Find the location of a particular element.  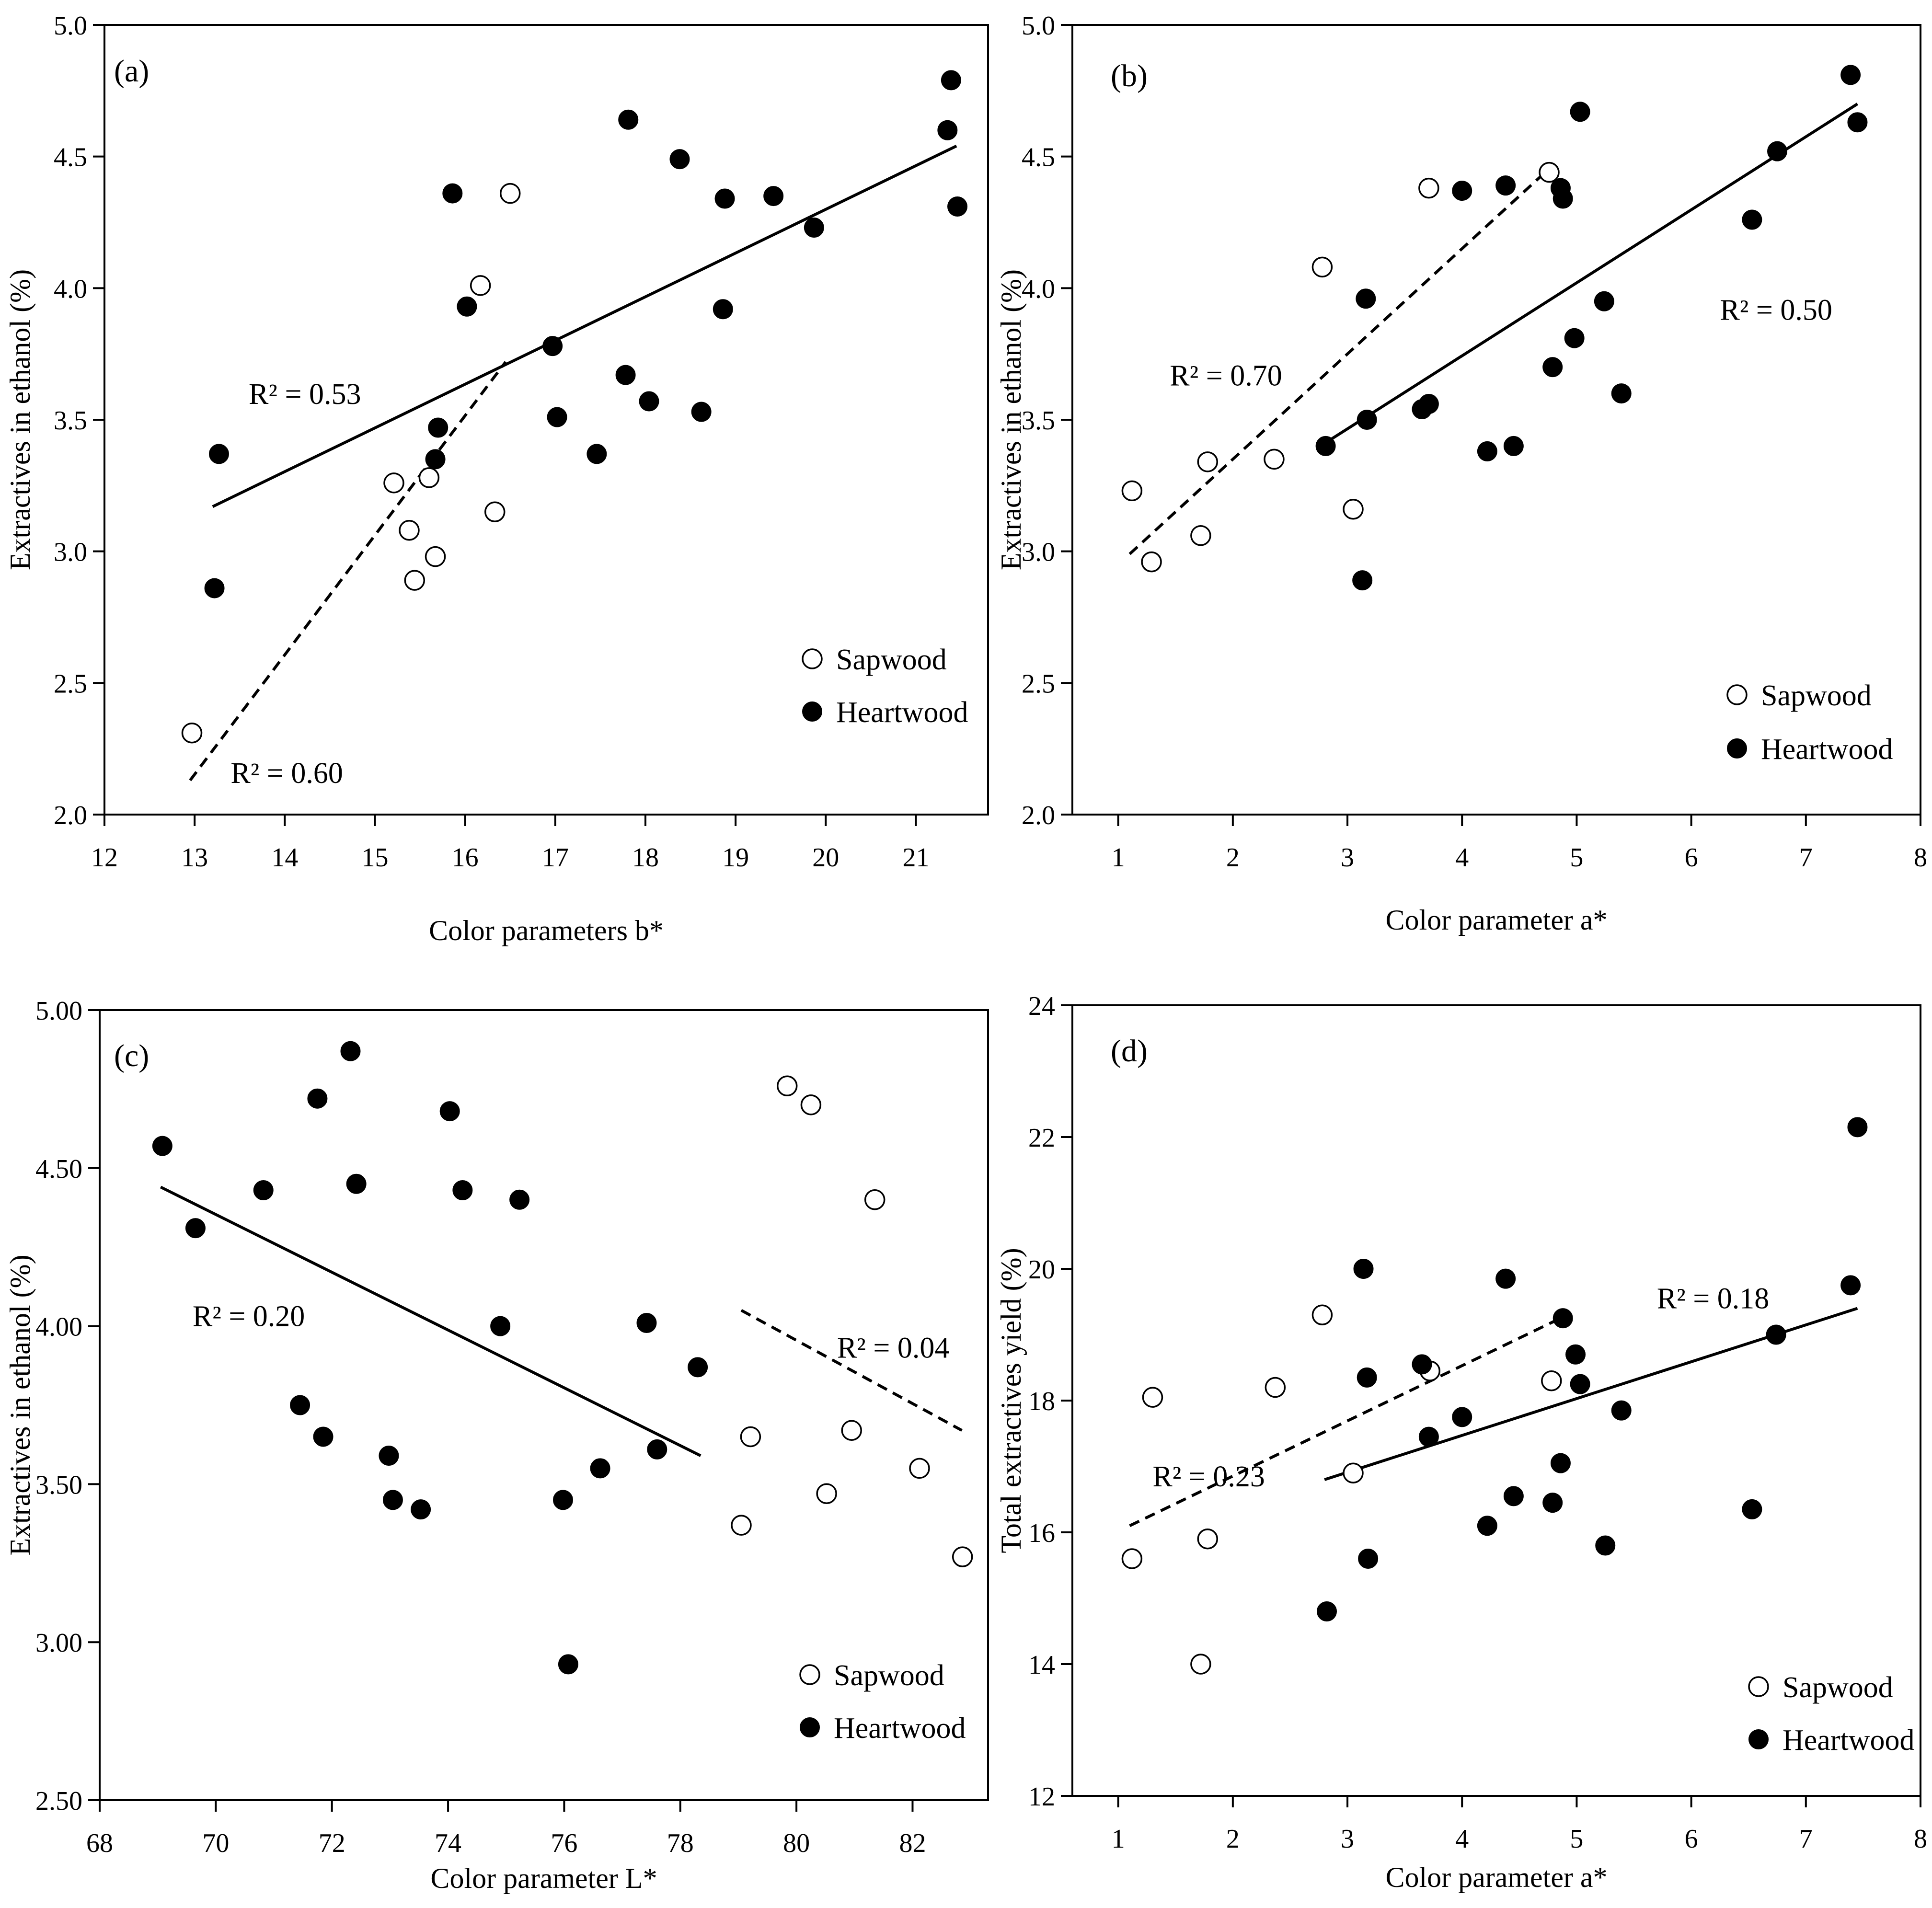

x-tick-label: 74 is located at coordinates (448, 1843).